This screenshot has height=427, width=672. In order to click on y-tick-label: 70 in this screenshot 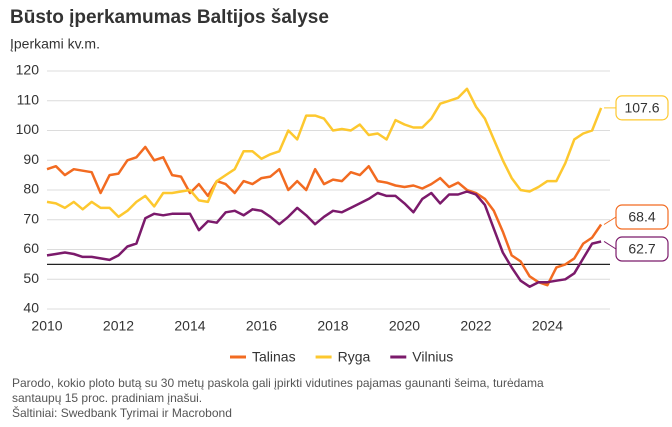, I will do `click(31, 218)`.